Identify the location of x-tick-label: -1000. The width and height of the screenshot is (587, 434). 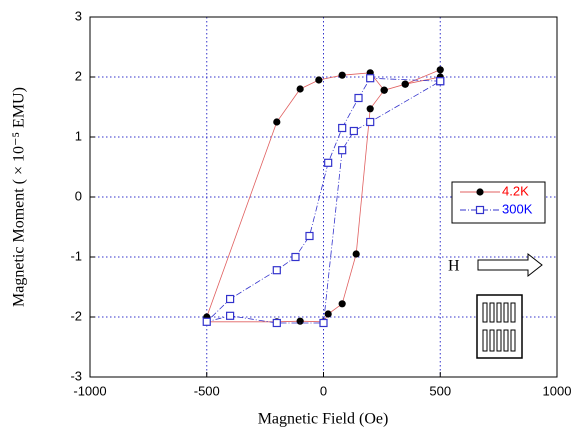
(89, 390).